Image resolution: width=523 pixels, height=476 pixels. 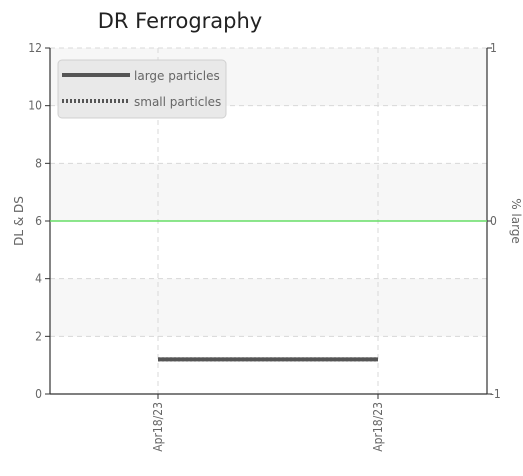 I want to click on y-axis-title: DL & DS, so click(x=19, y=221).